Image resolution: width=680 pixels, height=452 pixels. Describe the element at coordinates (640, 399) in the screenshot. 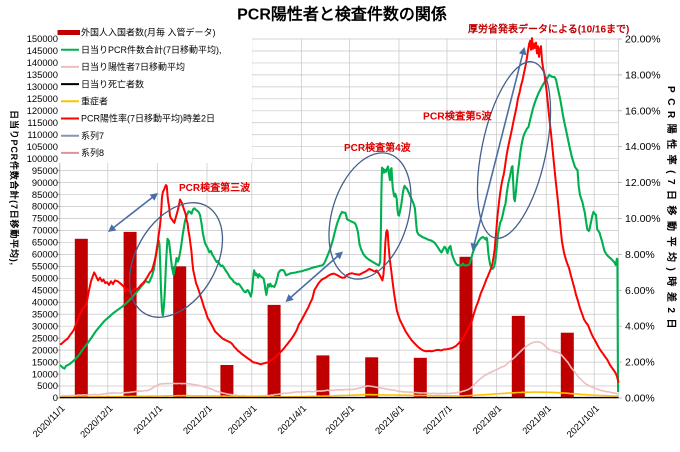

I see `svg-text: 0.00%` at that location.